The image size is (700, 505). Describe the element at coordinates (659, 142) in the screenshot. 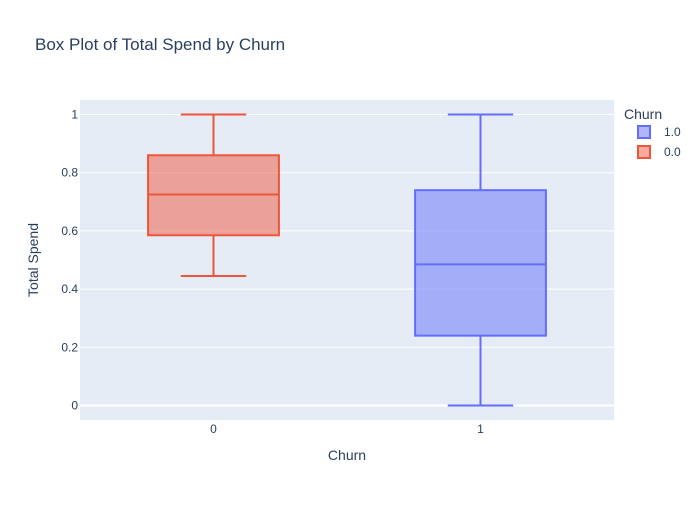

I see `legend-items: 1.00.0` at that location.